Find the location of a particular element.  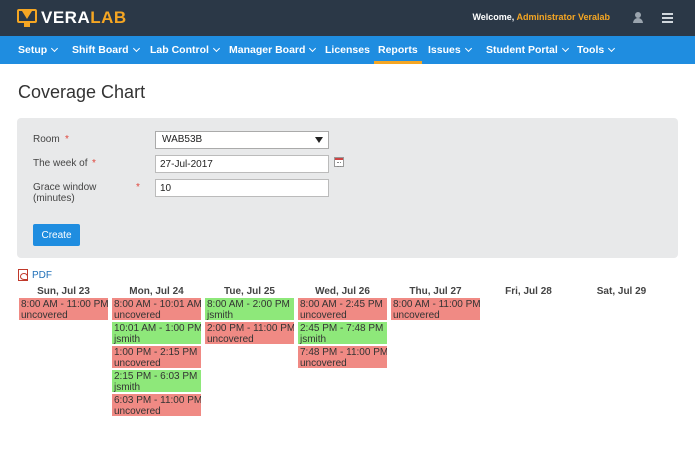

covered-shift-block: 2:15 PM - 6:03 PM jsmith is located at coordinates (156, 381).